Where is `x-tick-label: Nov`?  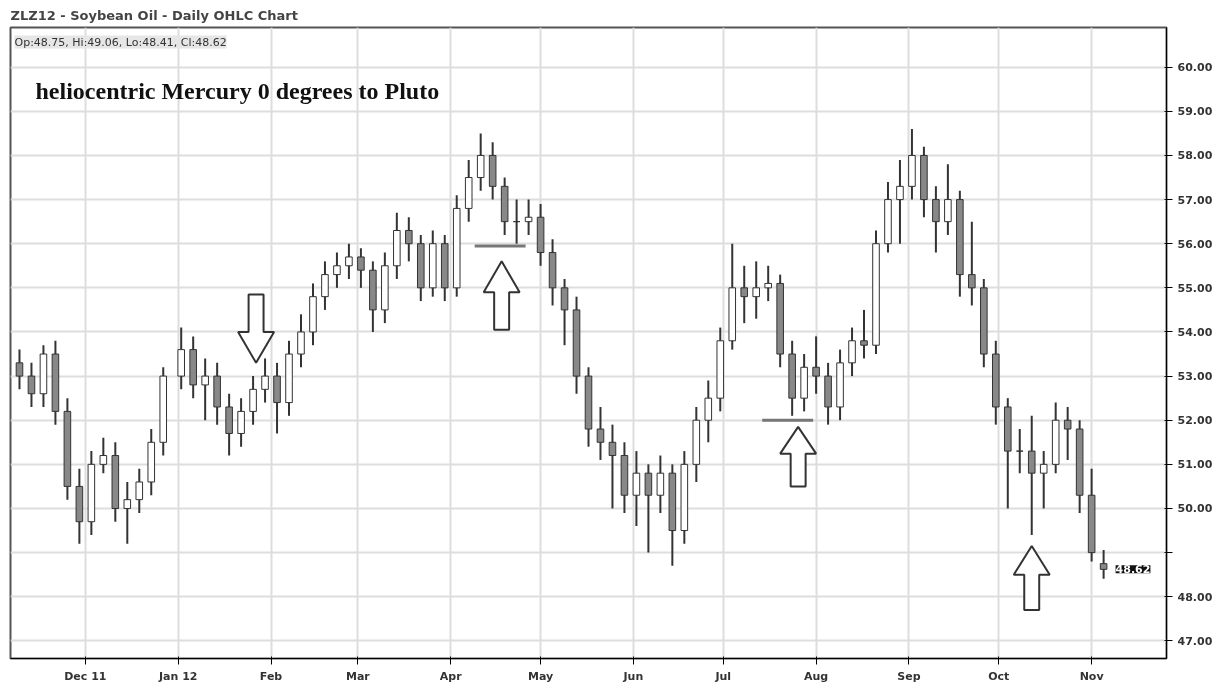 x-tick-label: Nov is located at coordinates (1092, 676).